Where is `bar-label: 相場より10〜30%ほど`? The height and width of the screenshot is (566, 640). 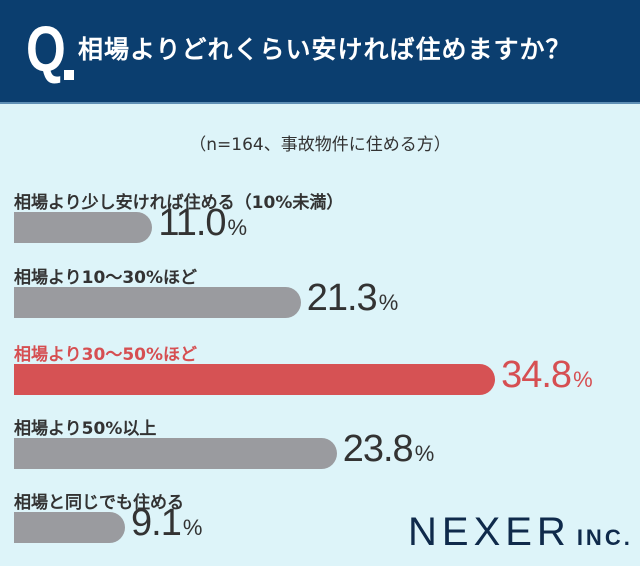
bar-label: 相場より10〜30%ほど is located at coordinates (106, 278).